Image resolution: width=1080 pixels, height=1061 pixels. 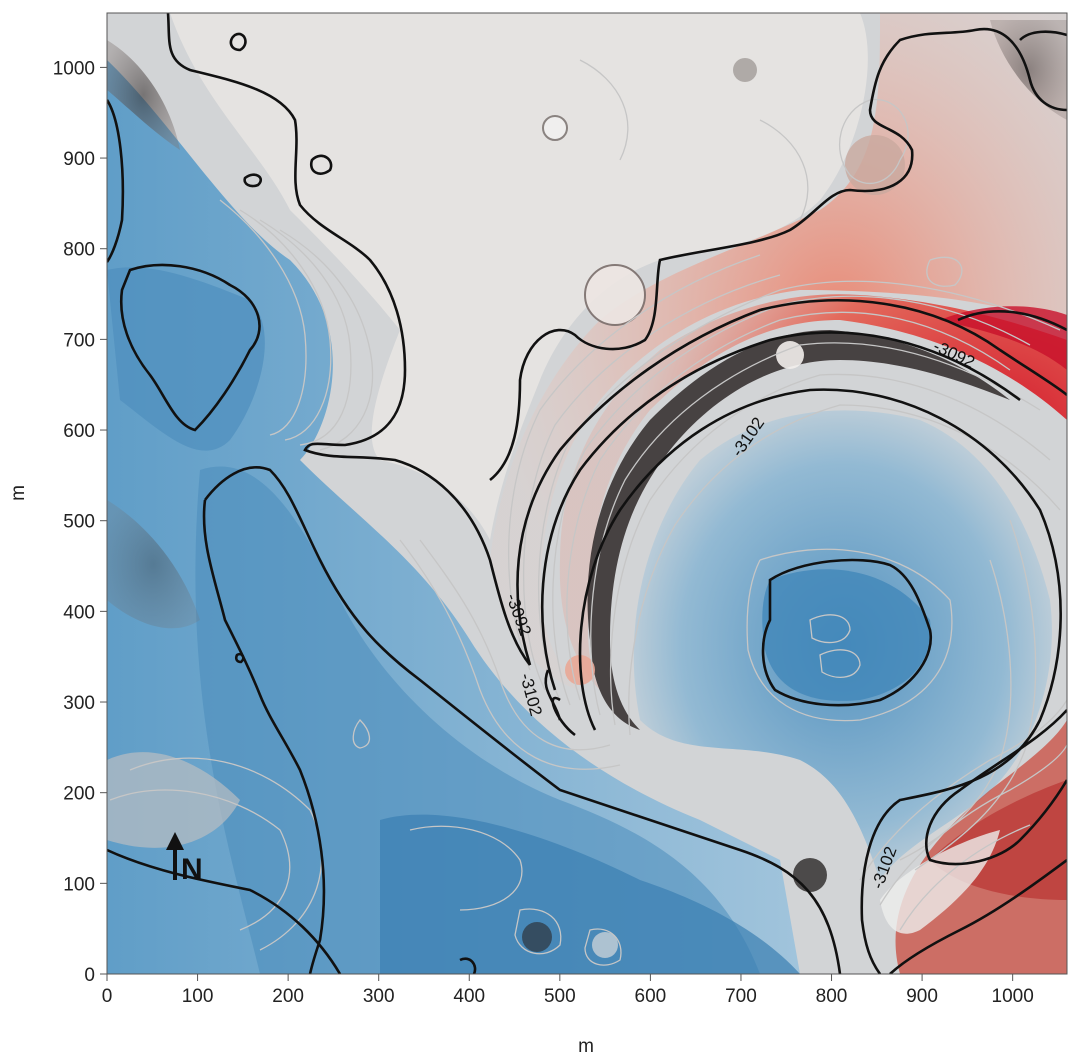 What do you see at coordinates (651, 996) in the screenshot?
I see `x-tick-label: 600` at bounding box center [651, 996].